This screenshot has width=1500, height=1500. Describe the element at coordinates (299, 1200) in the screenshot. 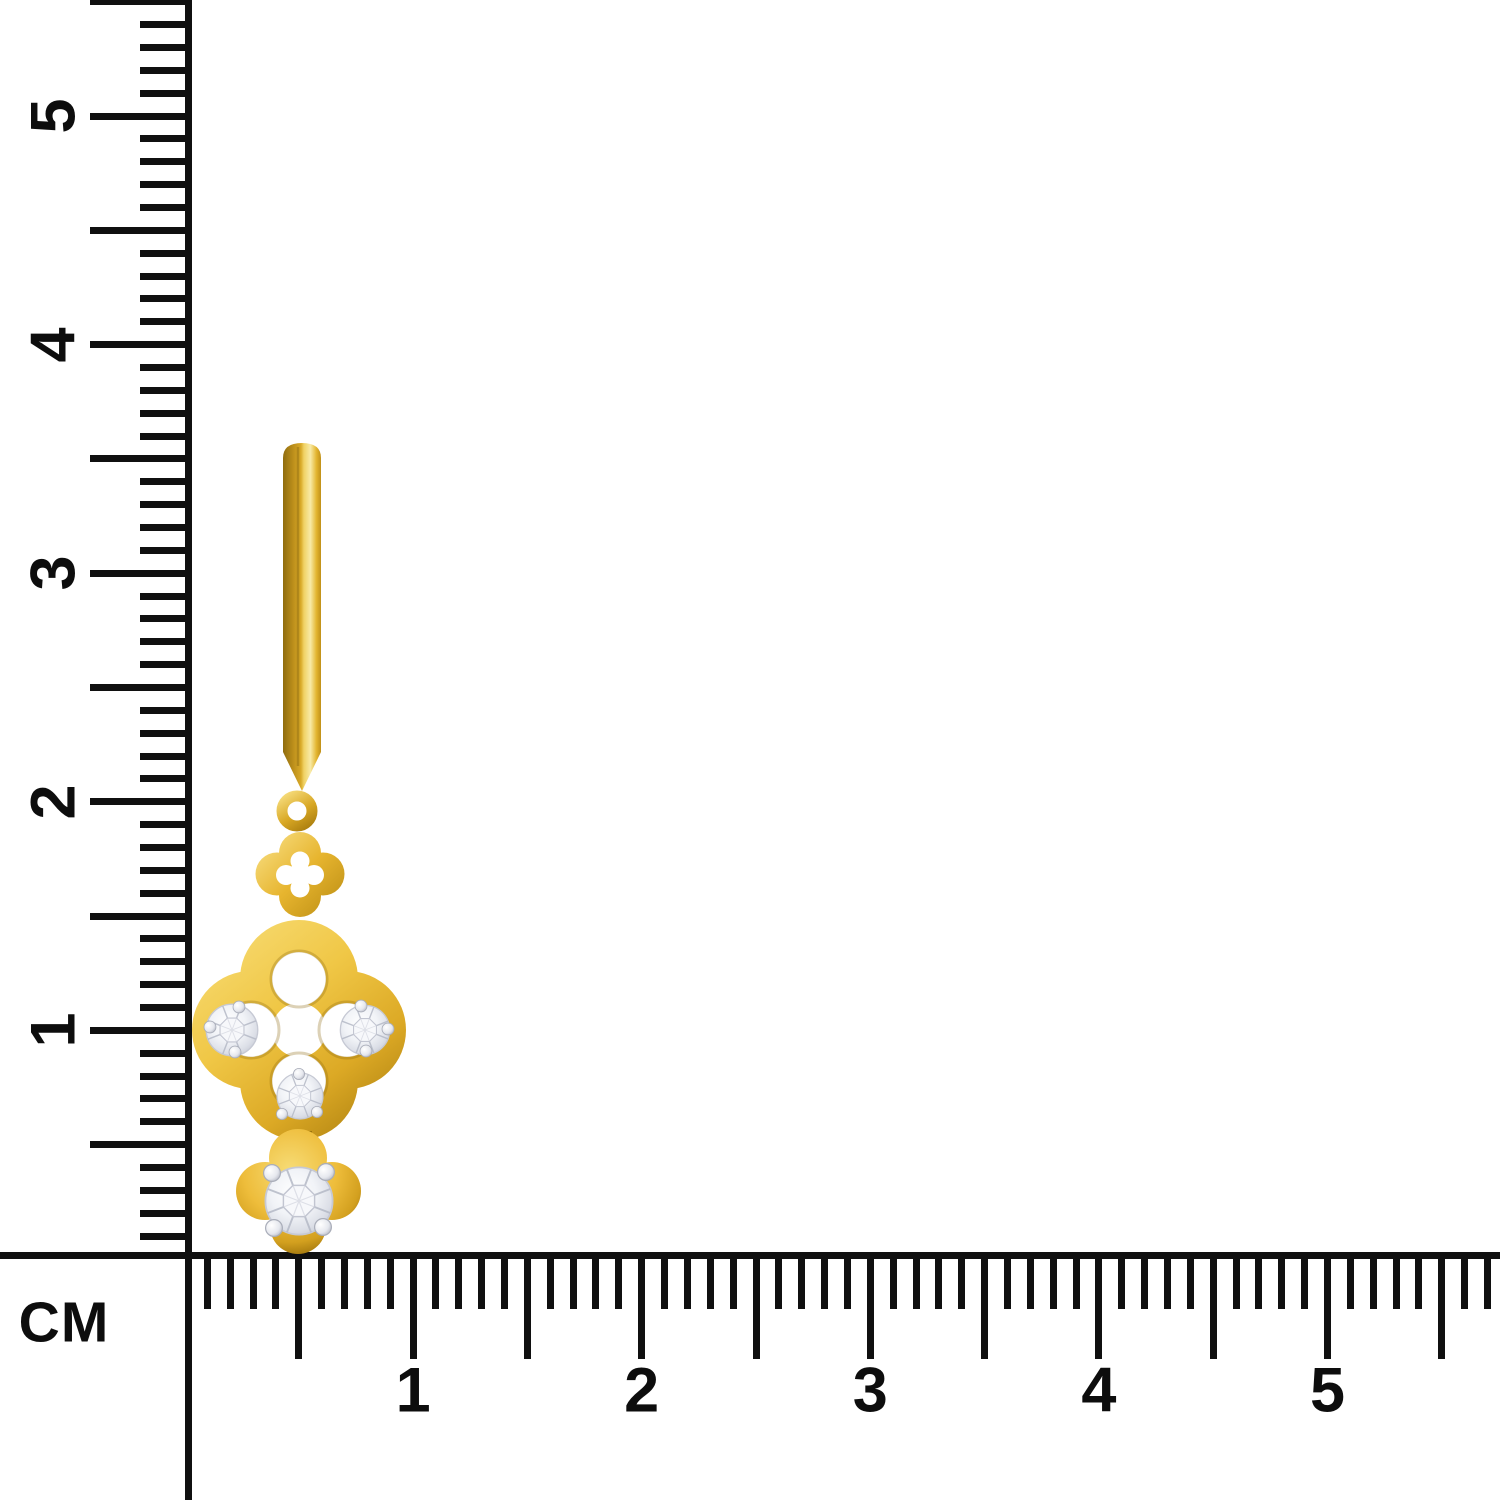

I see `diamond-solitaire` at that location.